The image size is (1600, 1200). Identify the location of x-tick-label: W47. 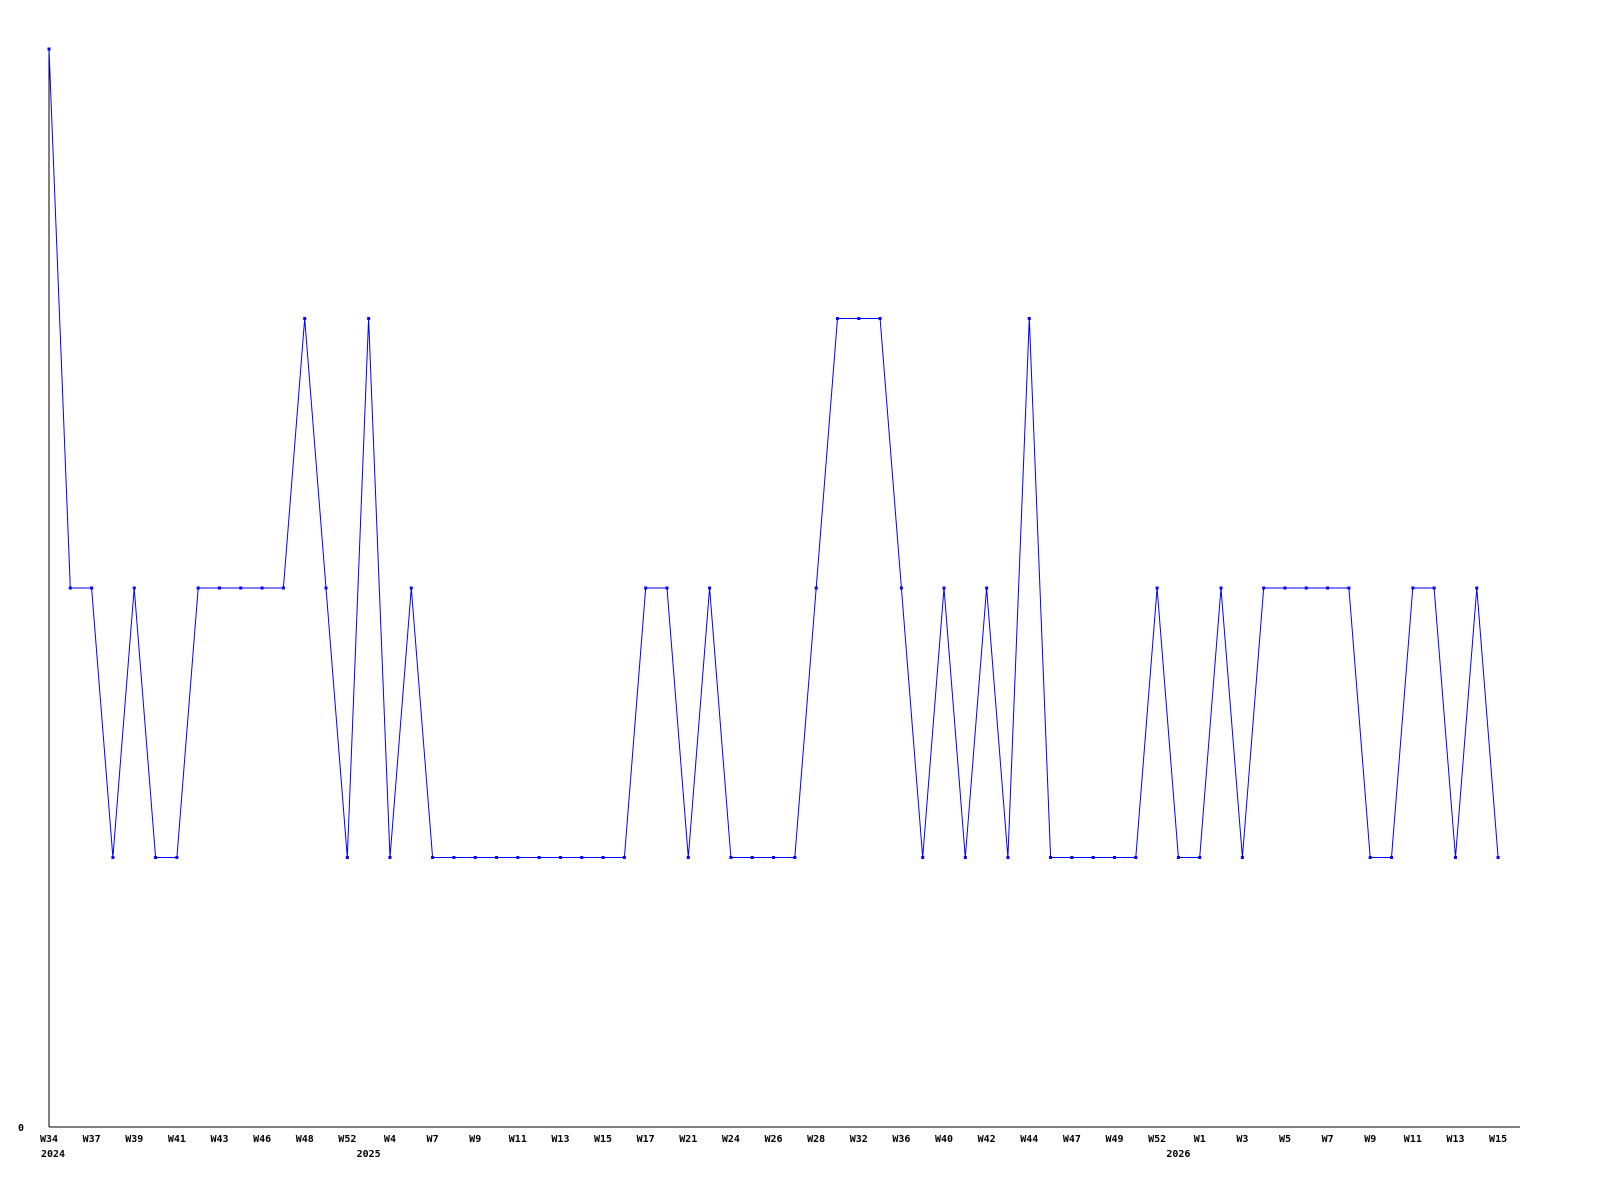
(1072, 1139).